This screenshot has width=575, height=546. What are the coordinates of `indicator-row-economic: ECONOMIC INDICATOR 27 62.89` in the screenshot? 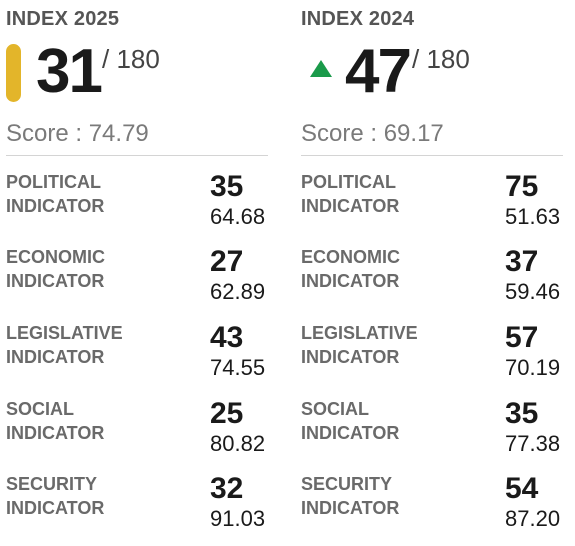 It's located at (138, 281).